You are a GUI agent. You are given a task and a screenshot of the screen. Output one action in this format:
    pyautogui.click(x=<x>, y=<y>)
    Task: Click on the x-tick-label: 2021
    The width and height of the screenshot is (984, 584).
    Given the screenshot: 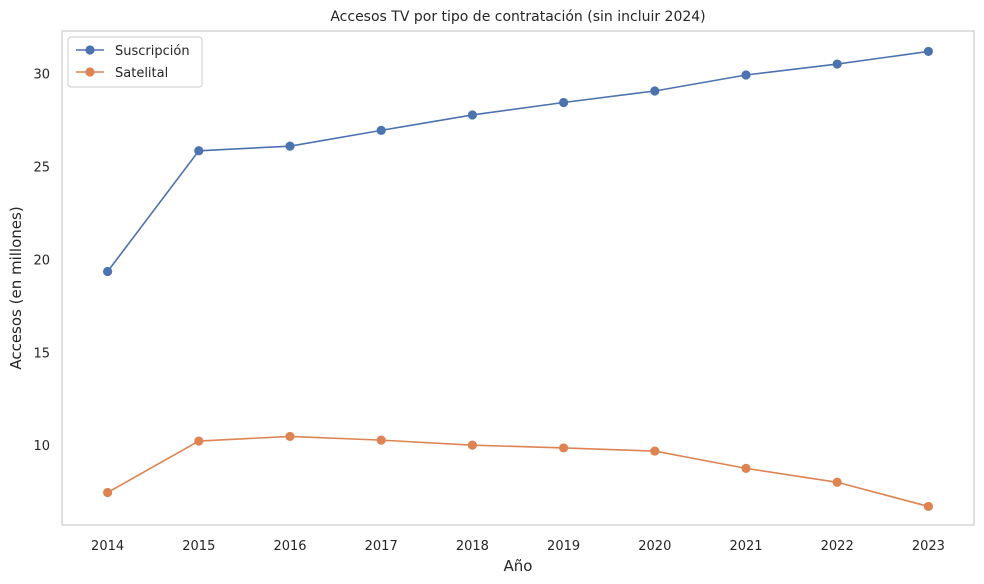 What is the action you would take?
    pyautogui.click(x=745, y=546)
    